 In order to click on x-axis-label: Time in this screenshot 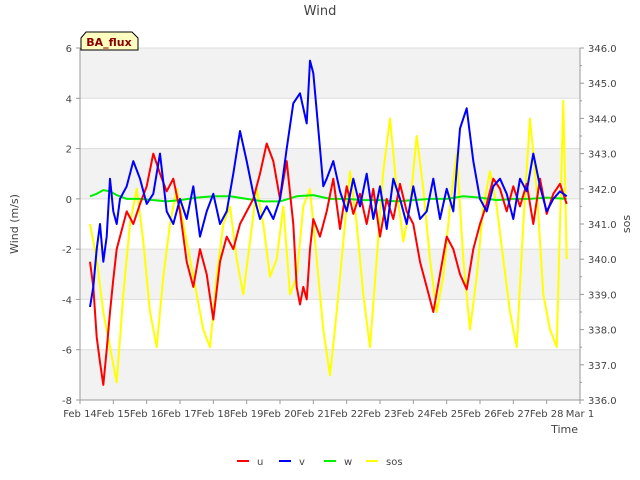, I will do `click(564, 429)`.